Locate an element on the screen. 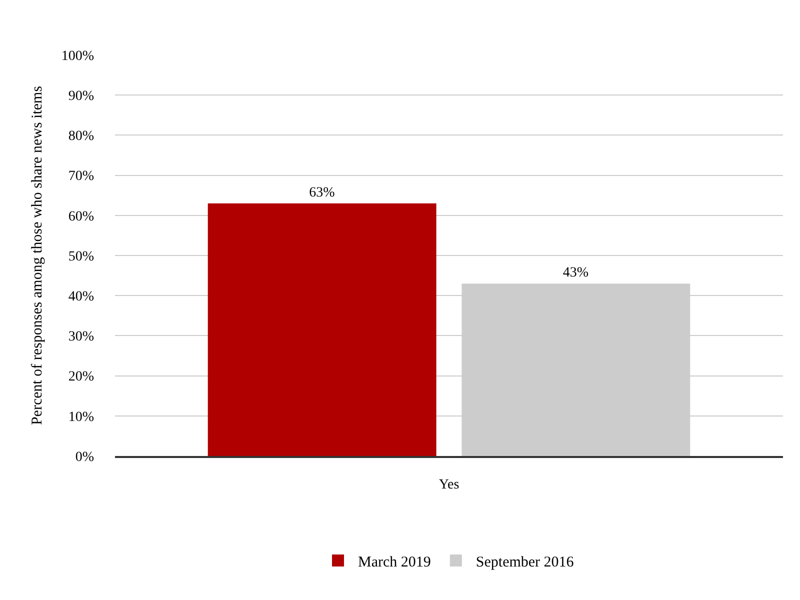 Image resolution: width=800 pixels, height=600 pixels. y-tick-label: 70% is located at coordinates (81, 176).